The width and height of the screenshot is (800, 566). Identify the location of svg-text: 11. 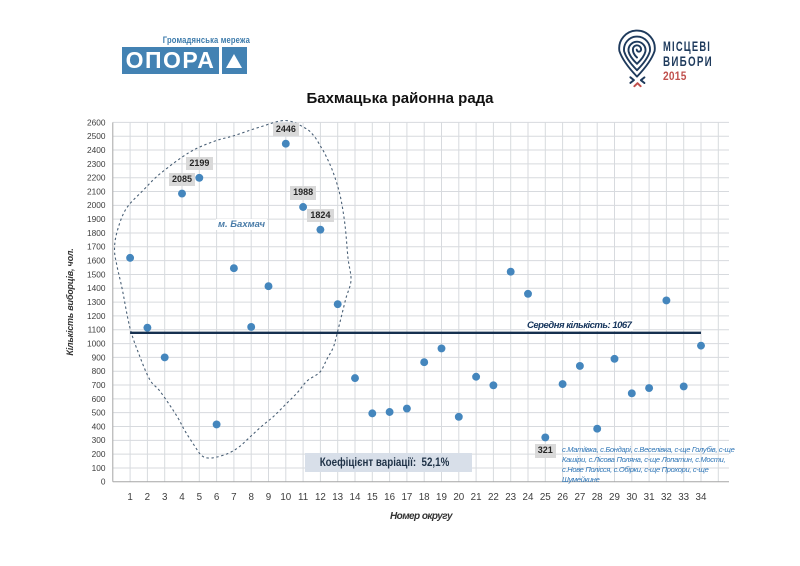
(303, 497).